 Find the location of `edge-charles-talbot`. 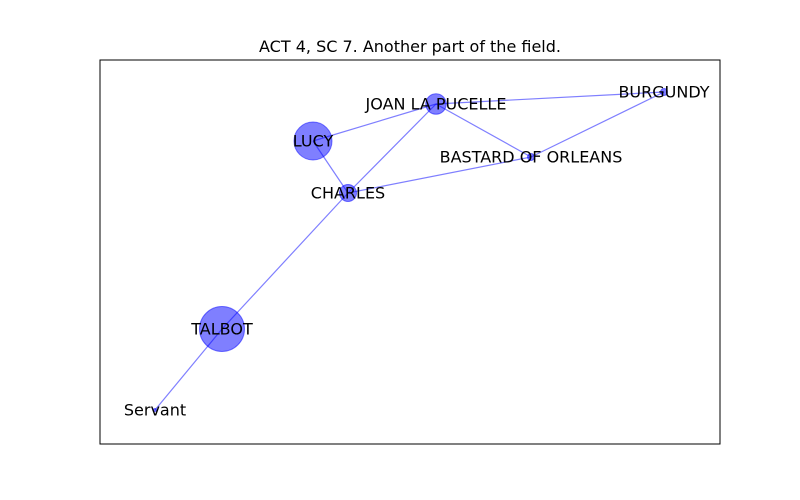

edge-charles-talbot is located at coordinates (285, 261).